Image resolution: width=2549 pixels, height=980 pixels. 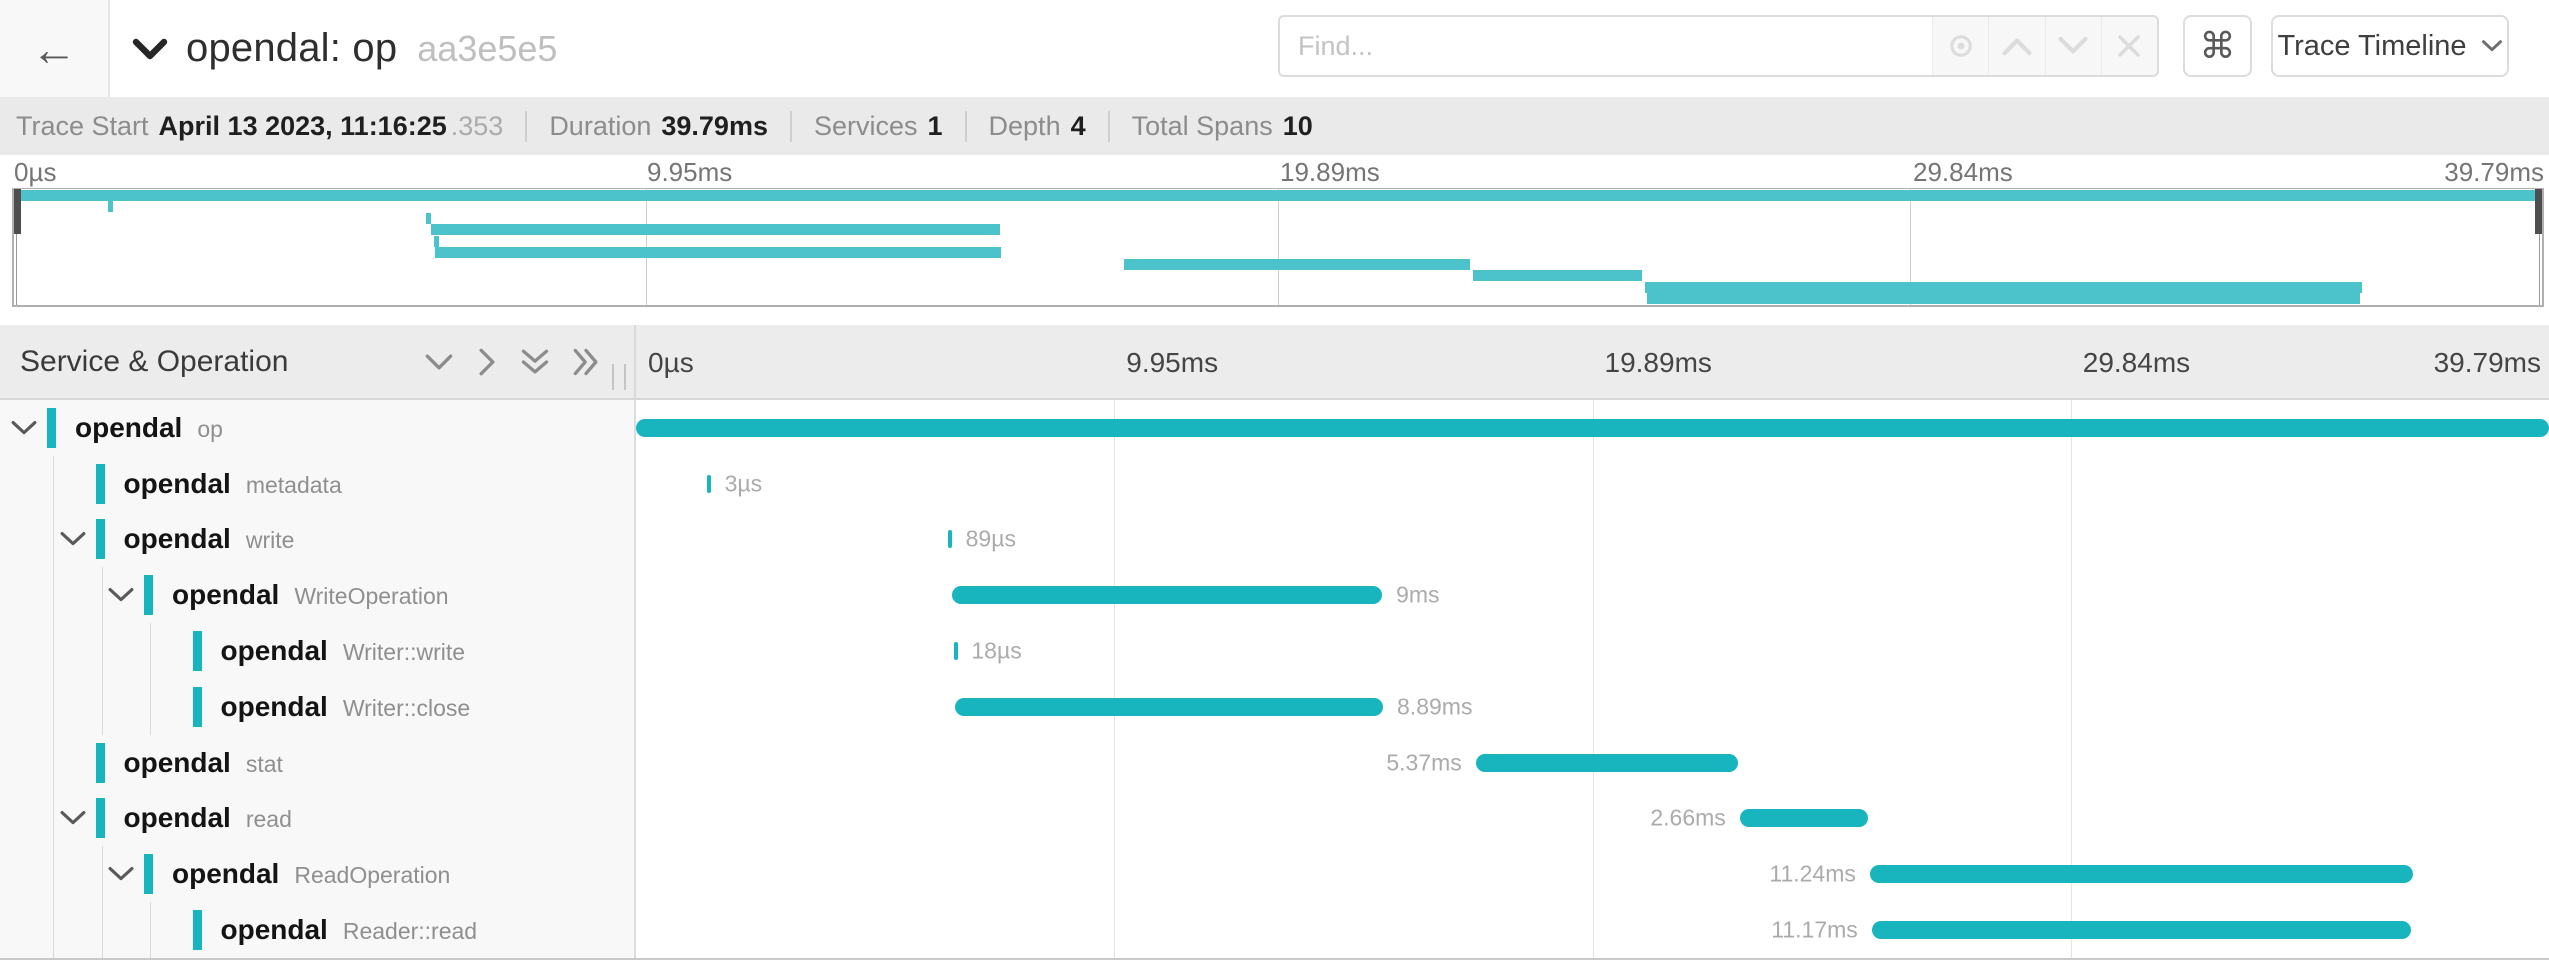 I want to click on summary-value: 1, so click(x=935, y=125).